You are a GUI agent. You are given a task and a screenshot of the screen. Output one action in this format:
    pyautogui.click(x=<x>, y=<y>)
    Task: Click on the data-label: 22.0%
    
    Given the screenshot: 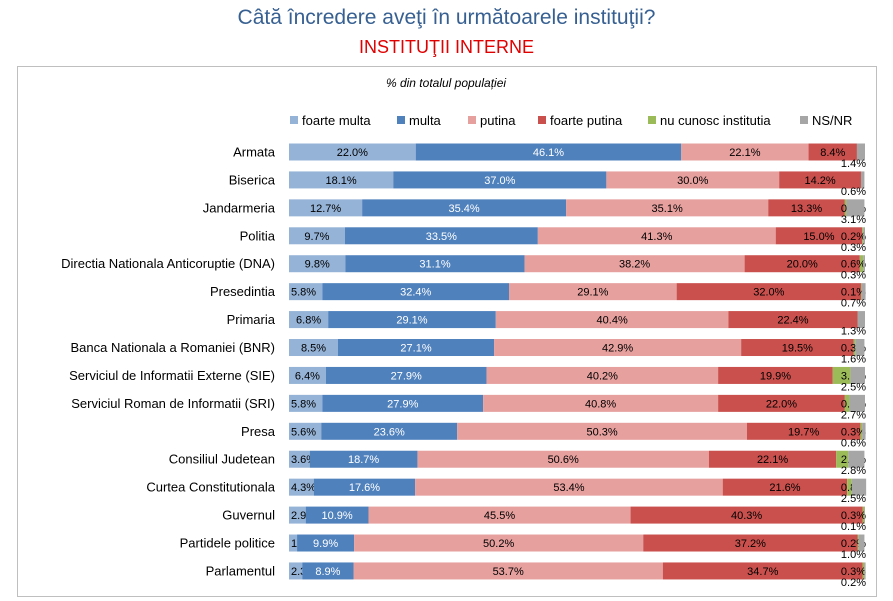 What is the action you would take?
    pyautogui.click(x=781, y=404)
    